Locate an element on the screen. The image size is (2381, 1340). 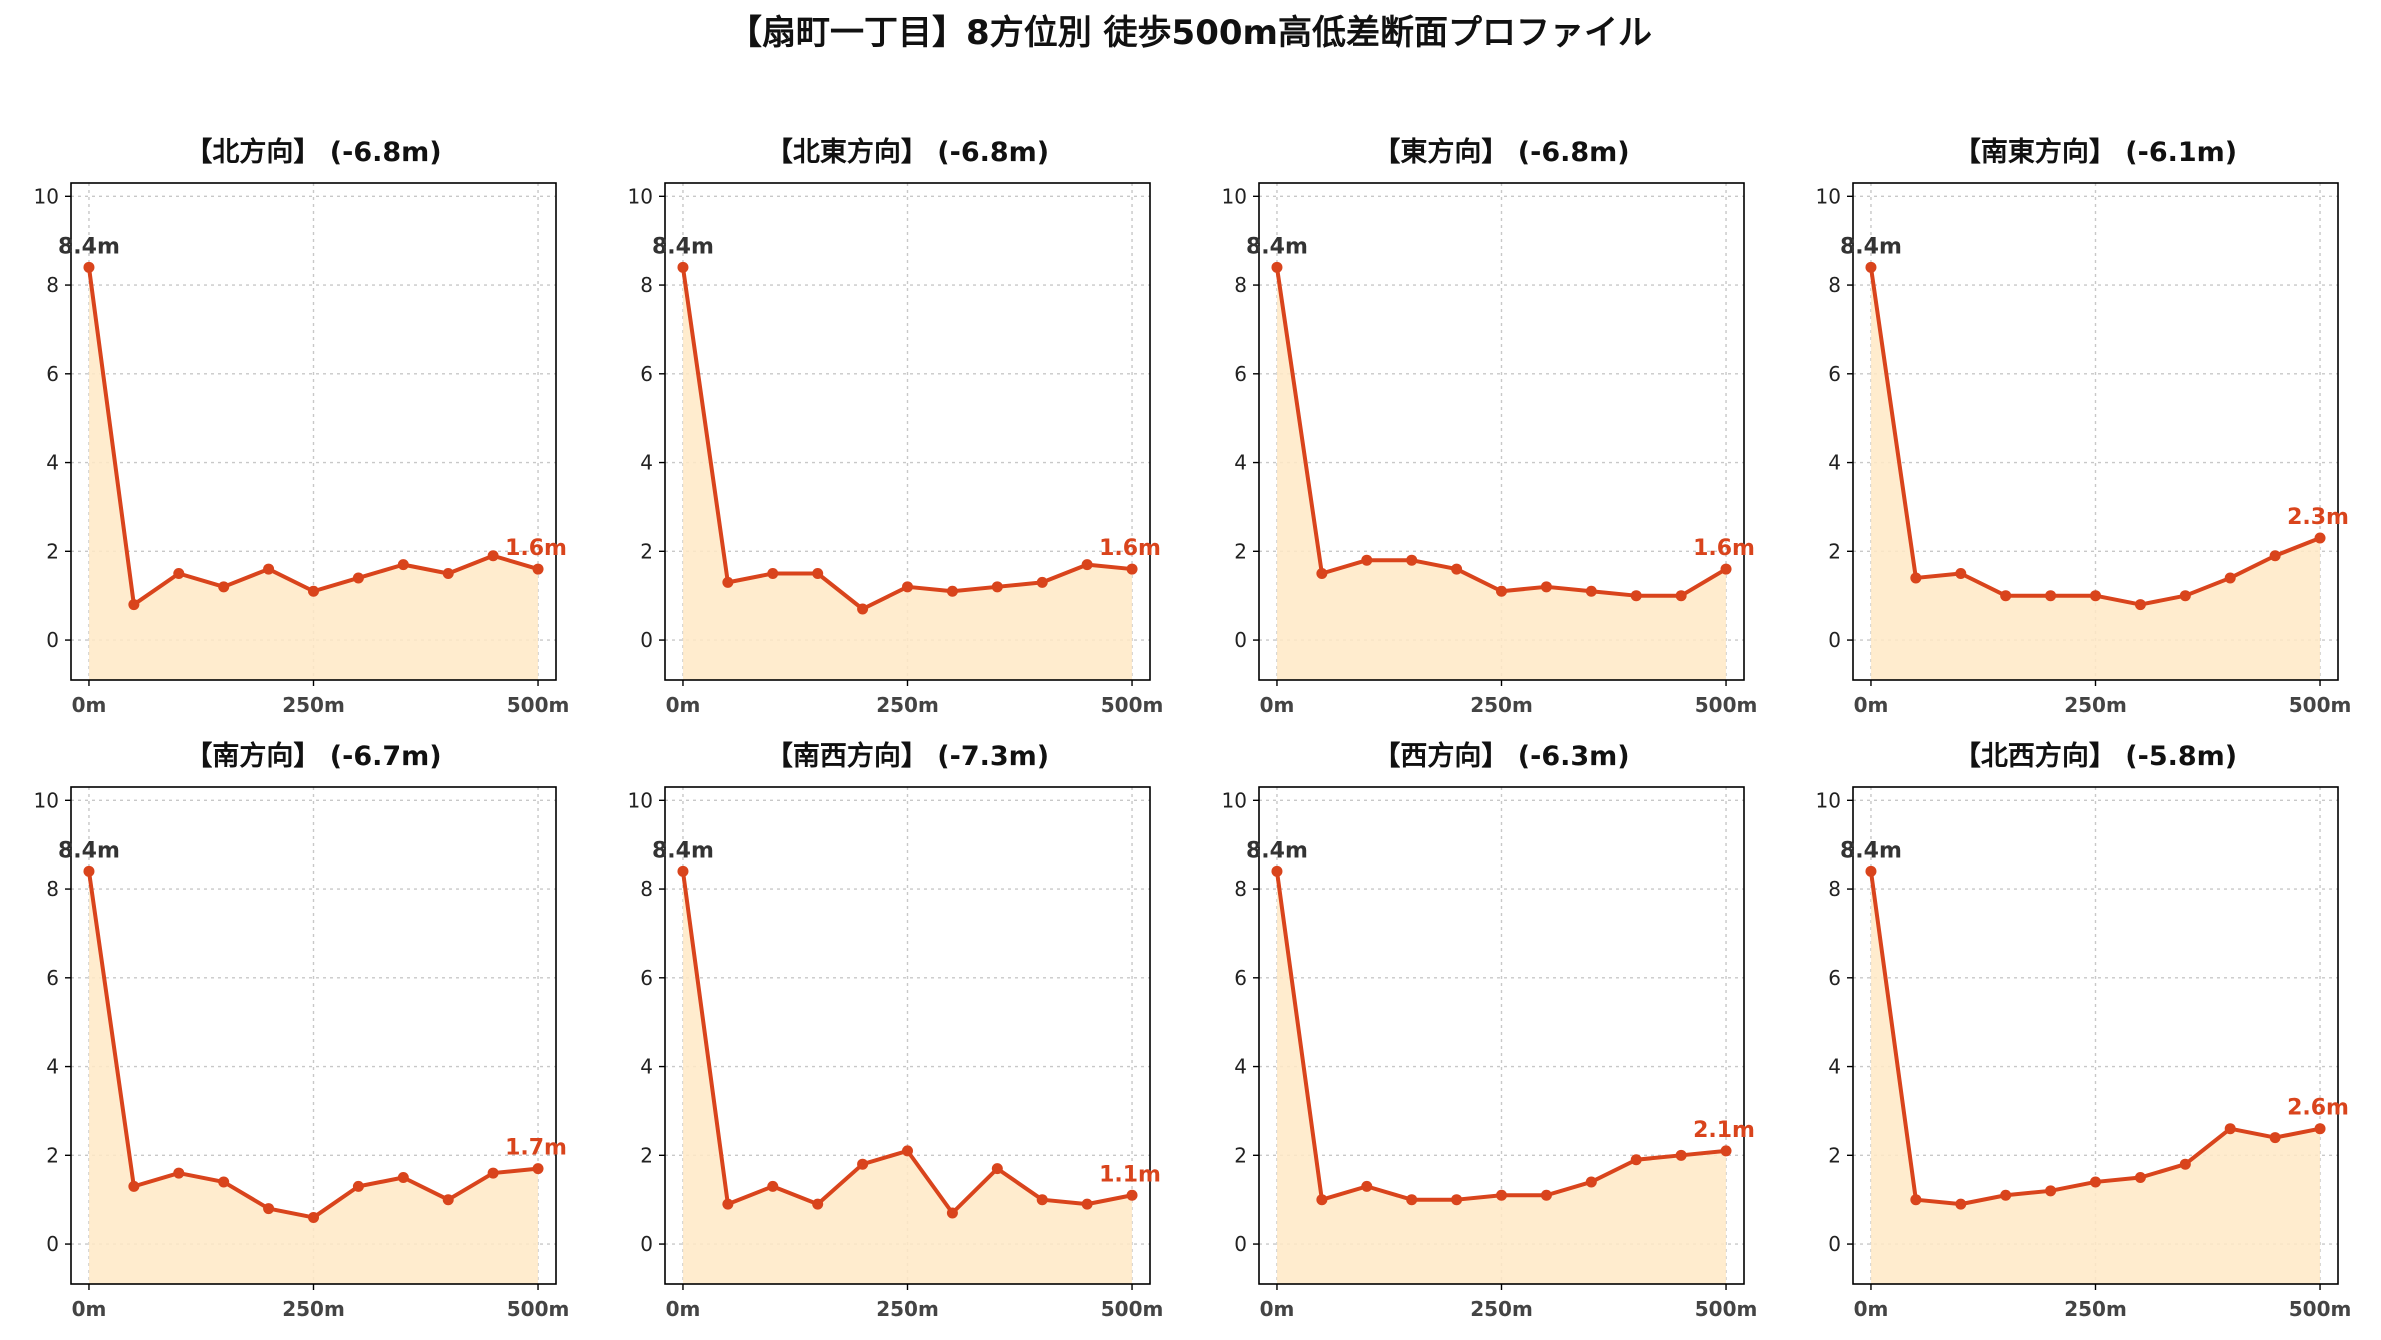
panel-title: 【南西方向】 (-7.3m) is located at coordinates (907, 756).